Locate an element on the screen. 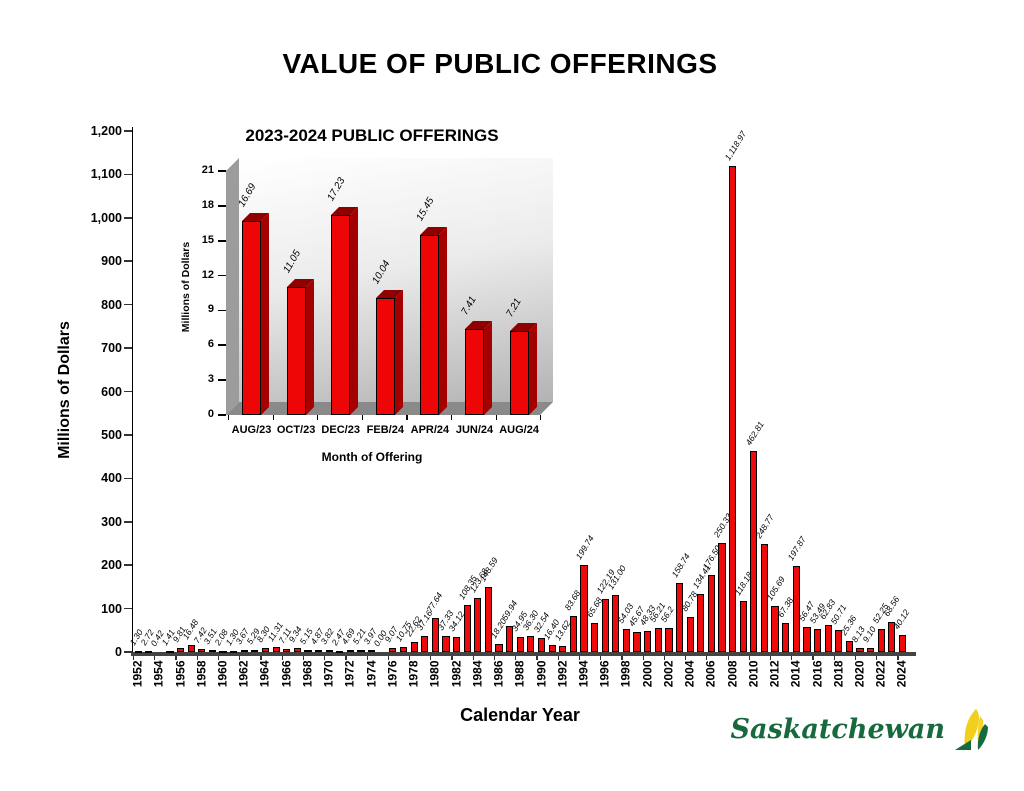  inset-y-tick-label: 18 is located at coordinates (207, 204).